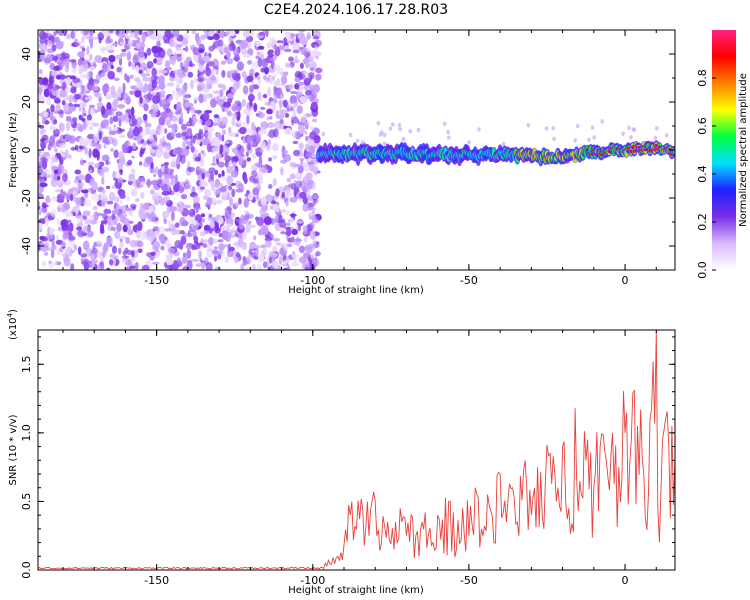  Describe the element at coordinates (706, 174) in the screenshot. I see `colorbar-ticks: 0.0 0.2 0.4 0.6 0.8` at that location.